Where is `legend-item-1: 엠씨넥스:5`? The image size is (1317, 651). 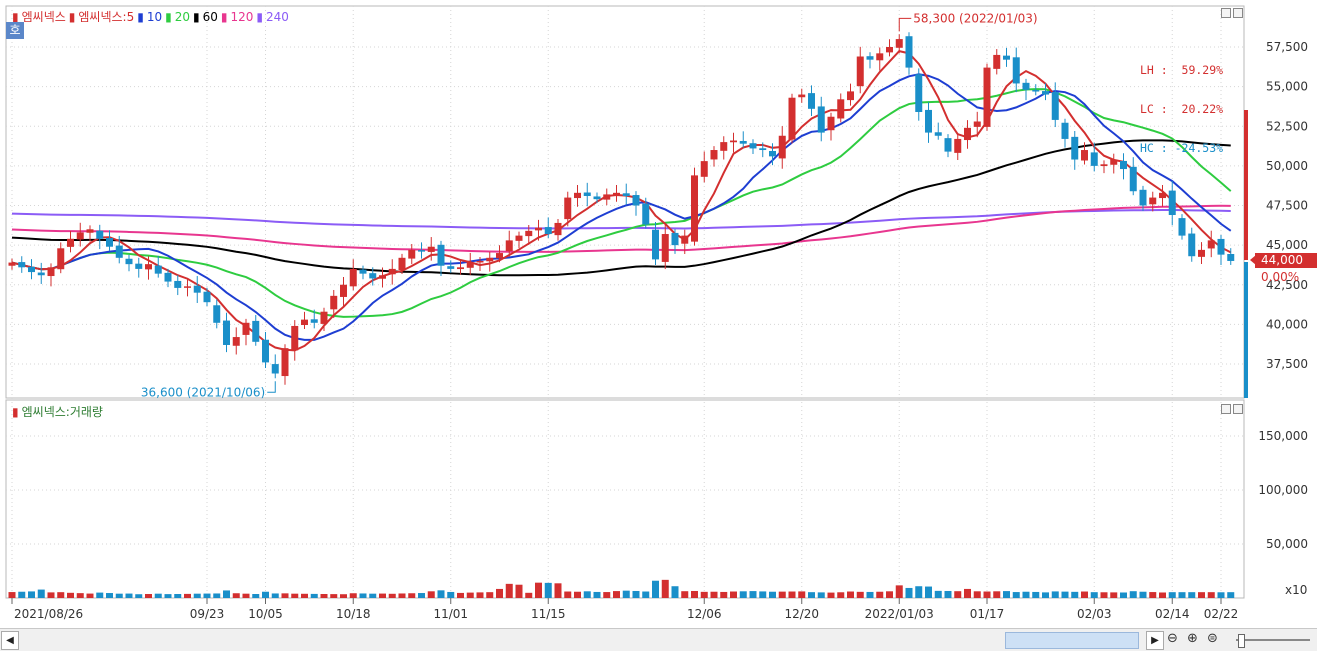
legend-item-1: 엠씨넥스:5 is located at coordinates (106, 17).